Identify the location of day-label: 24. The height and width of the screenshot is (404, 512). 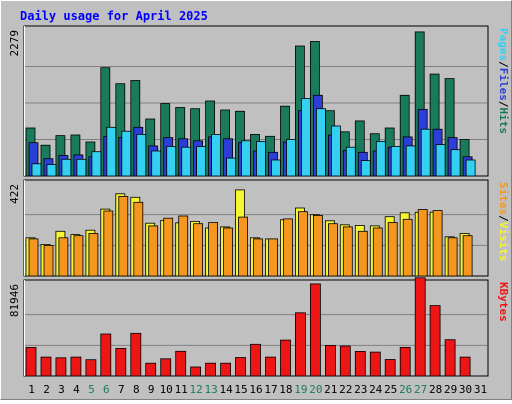
(376, 389).